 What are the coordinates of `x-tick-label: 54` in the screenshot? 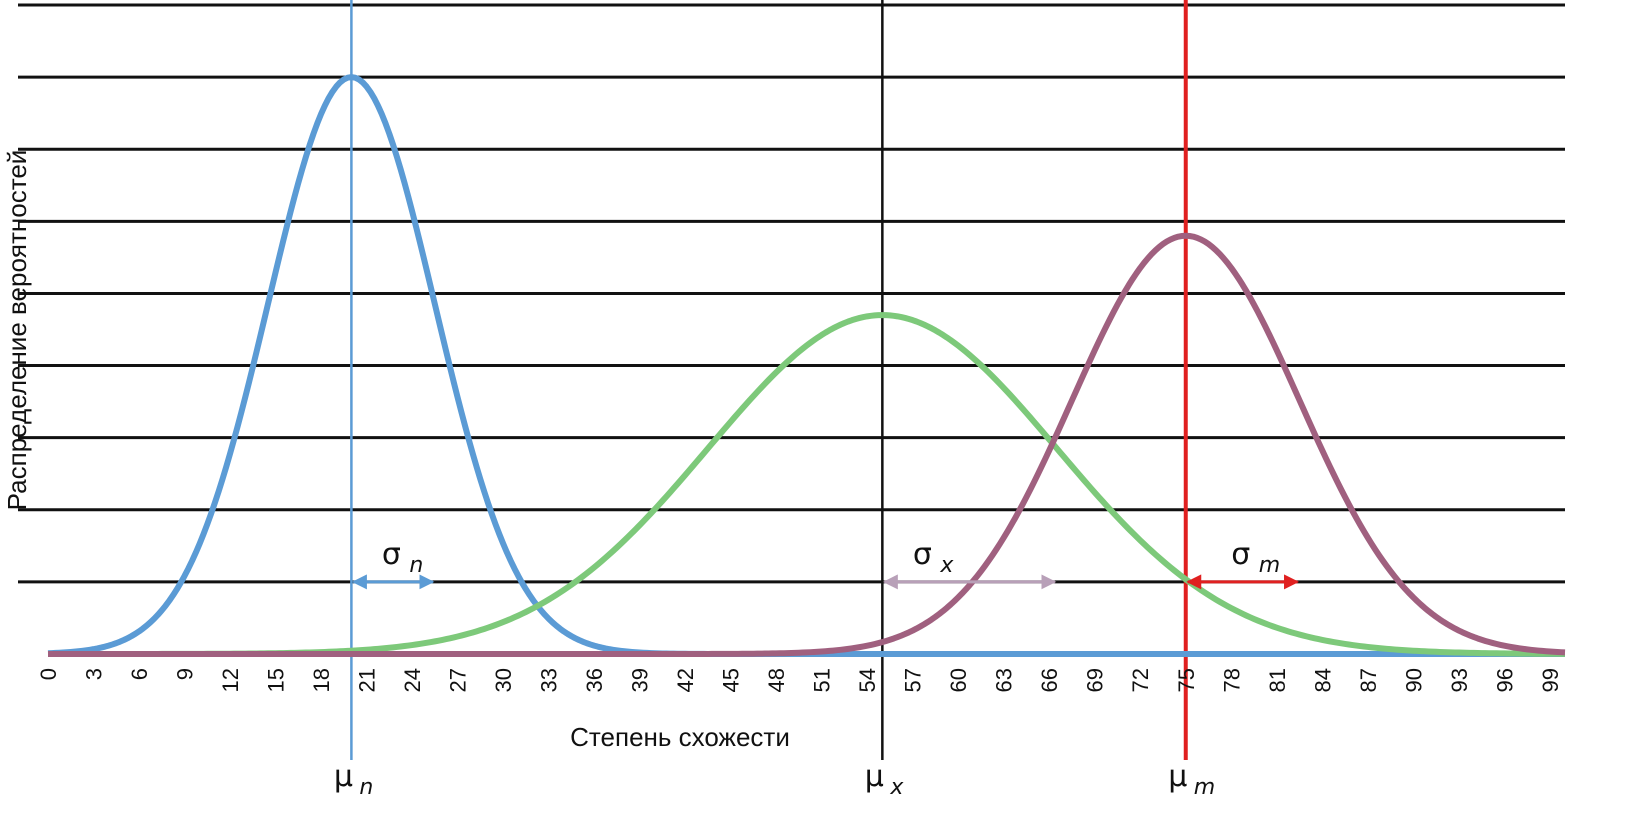 It's located at (867, 680).